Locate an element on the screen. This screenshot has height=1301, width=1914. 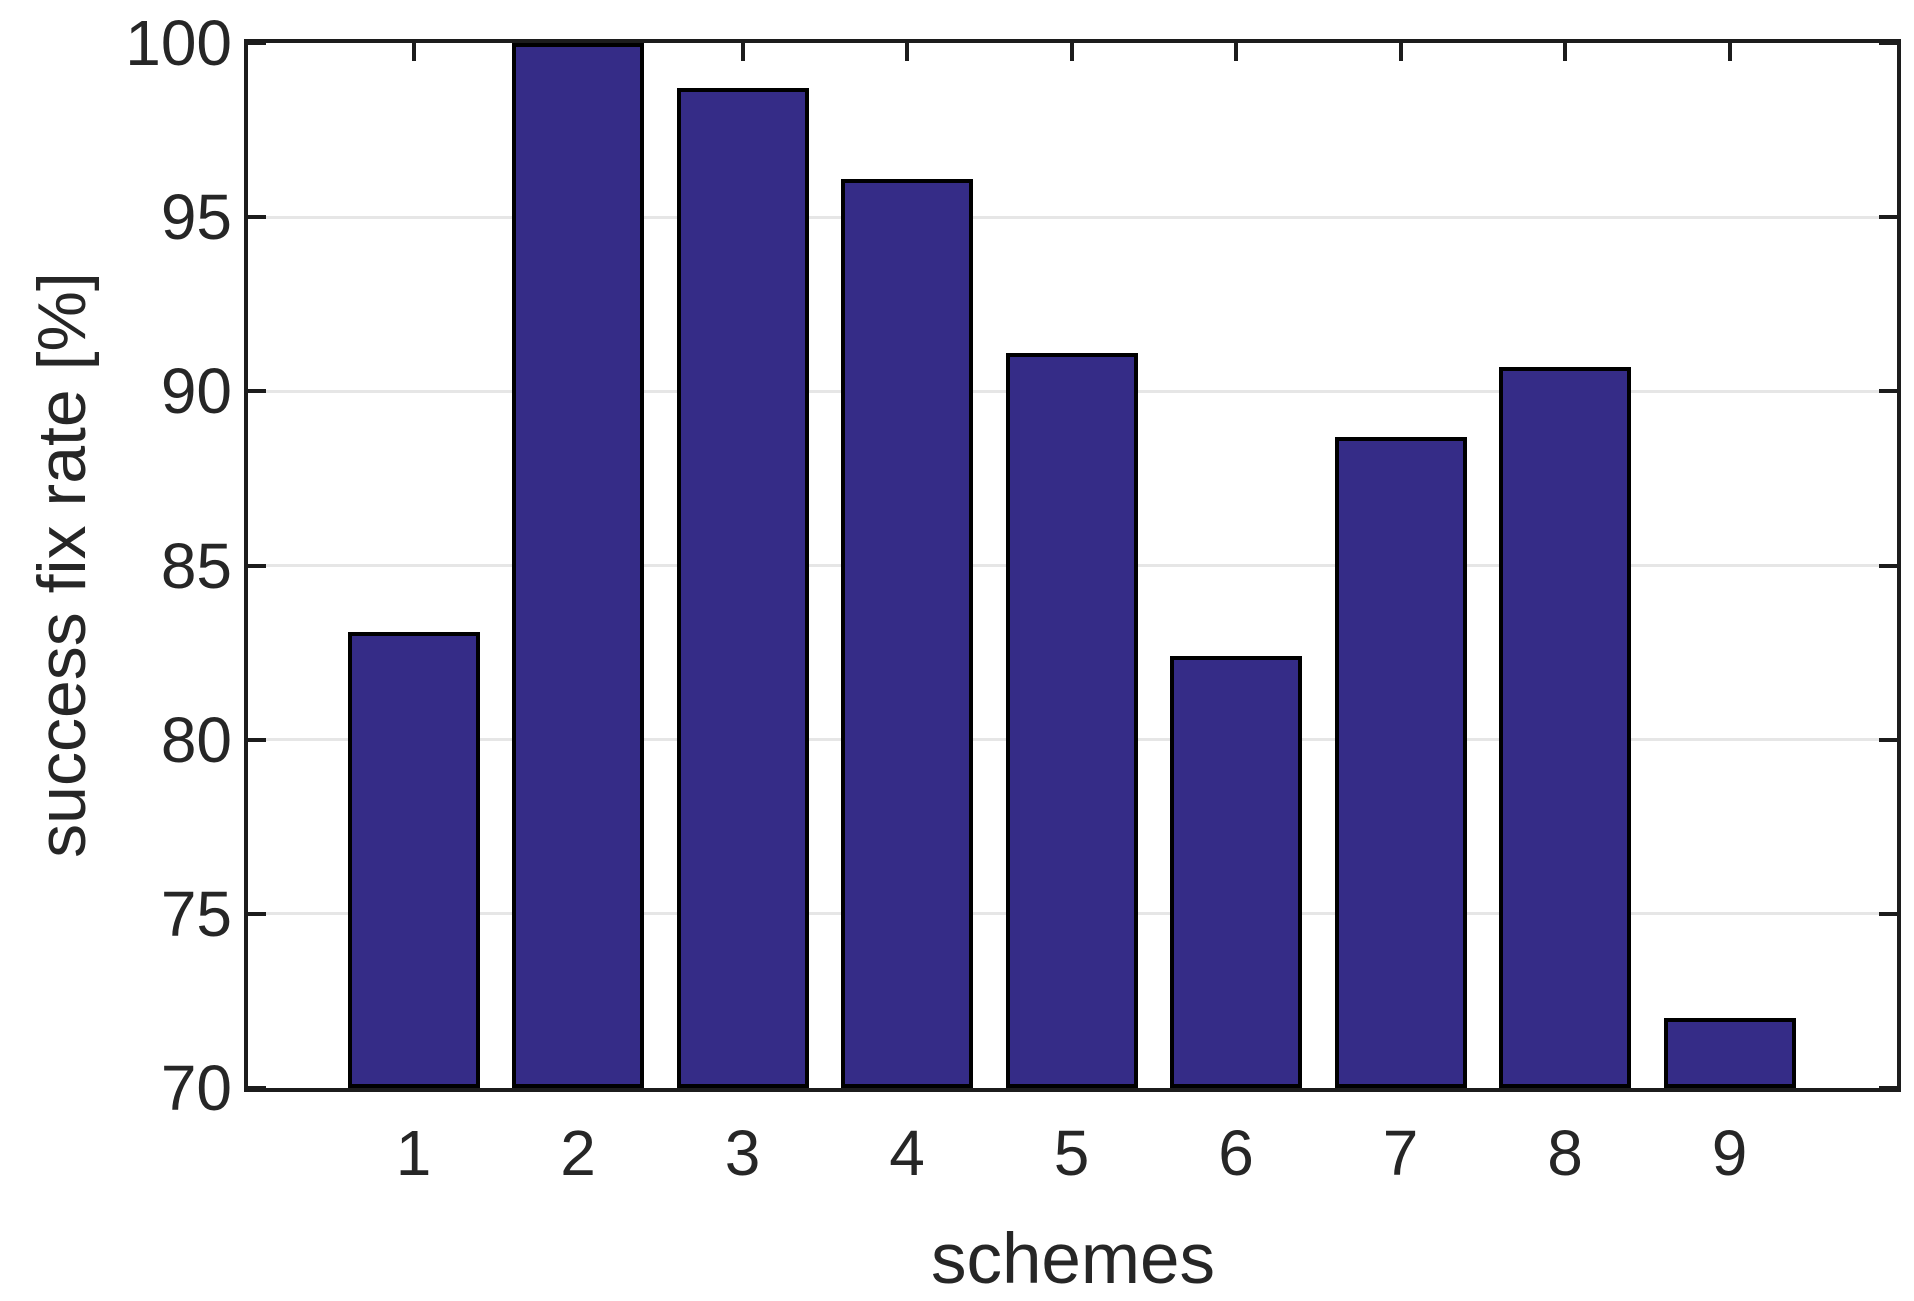
y-tick-label-75: 75 is located at coordinates (196, 913).